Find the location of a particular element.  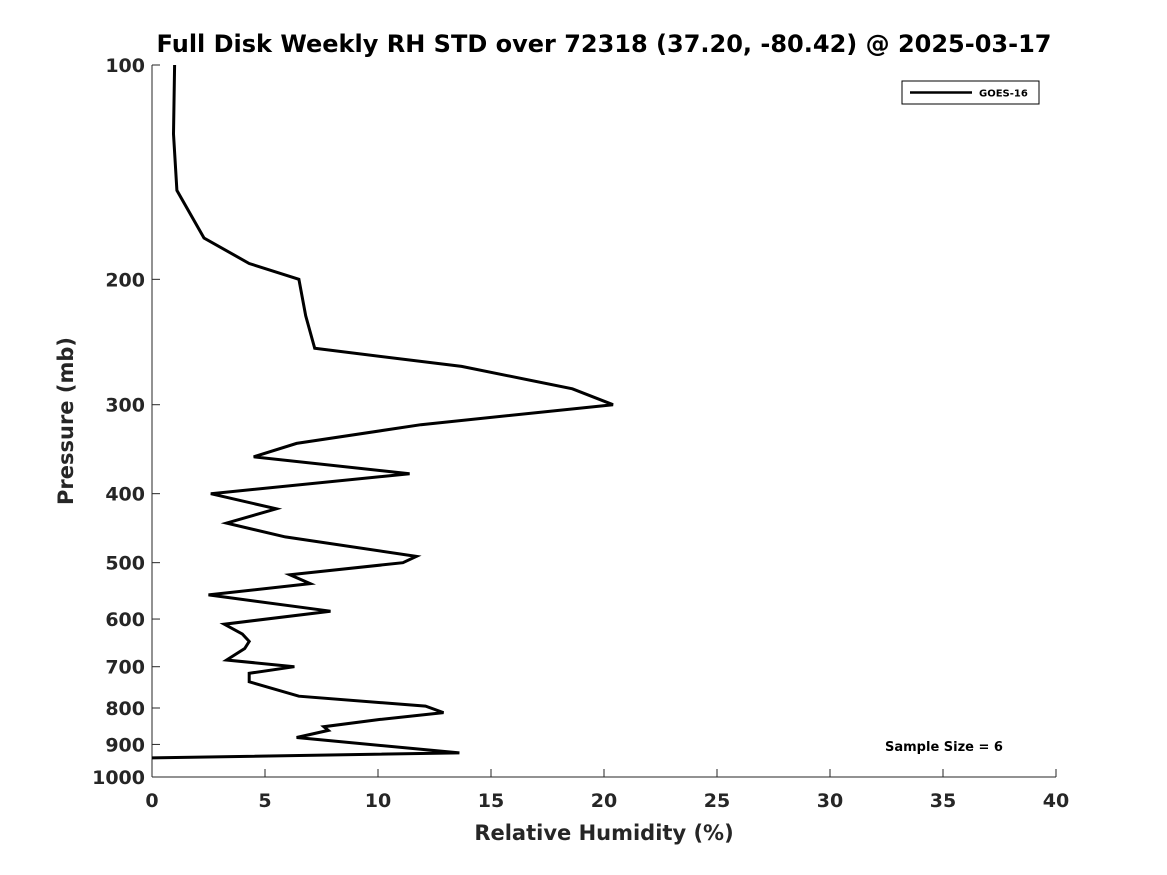

sample-size-annotation: Sample Size = 6 is located at coordinates (944, 747).